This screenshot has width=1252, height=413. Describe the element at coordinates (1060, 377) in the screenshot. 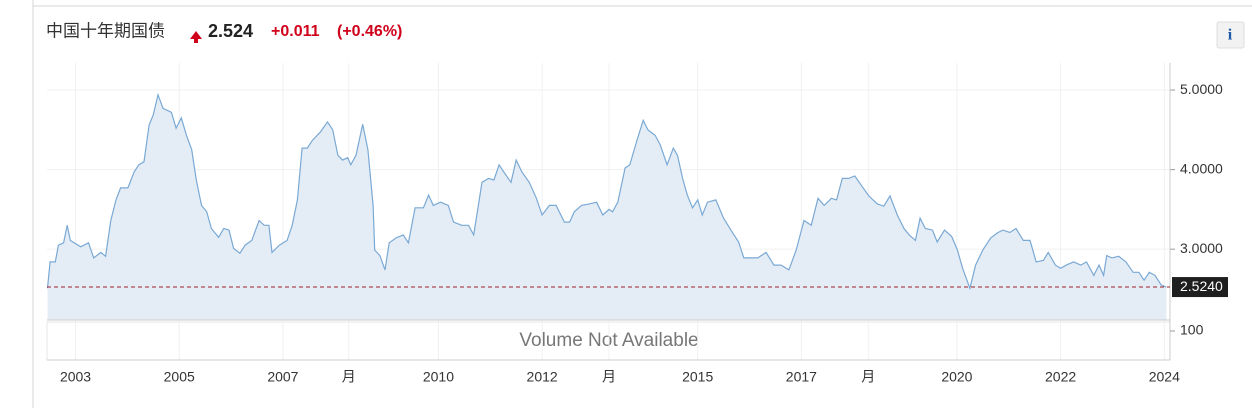

I see `x-tick-label: 2022` at that location.